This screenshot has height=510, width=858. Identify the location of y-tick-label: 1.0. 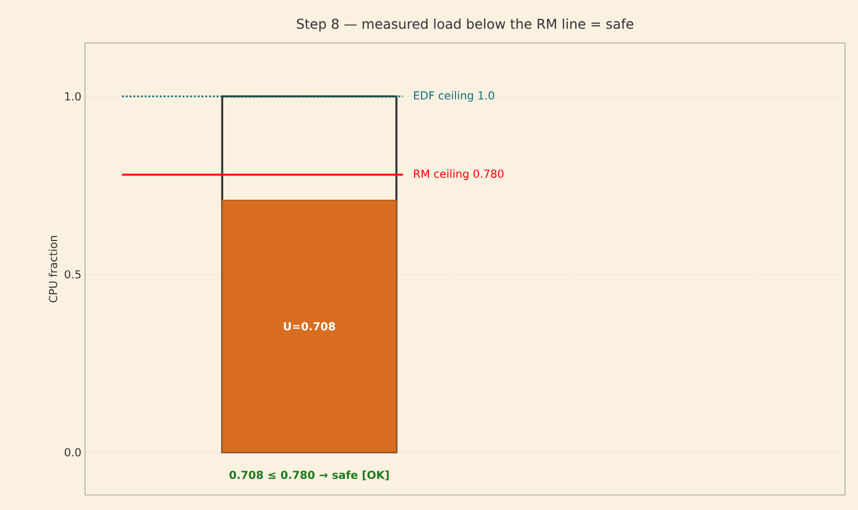
(73, 96).